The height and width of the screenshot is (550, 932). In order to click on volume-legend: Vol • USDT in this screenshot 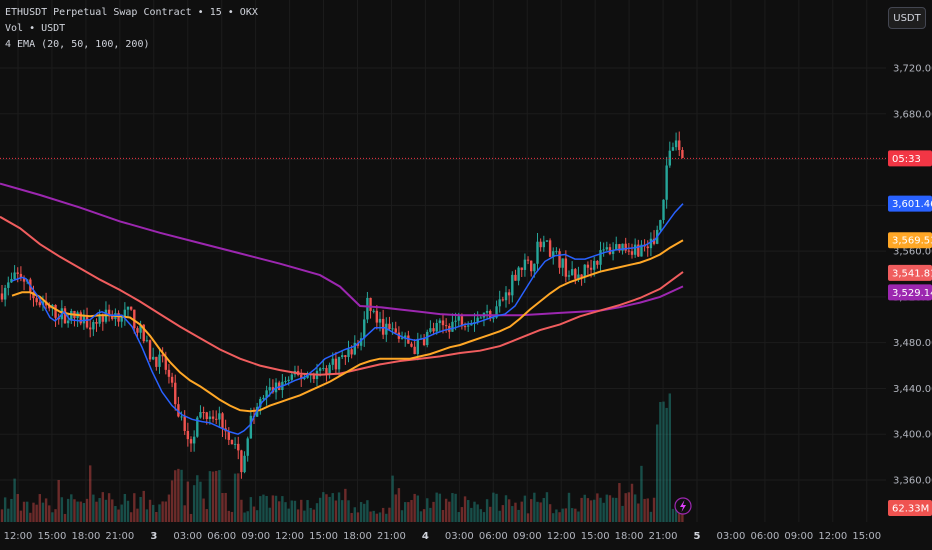, I will do `click(35, 28)`.